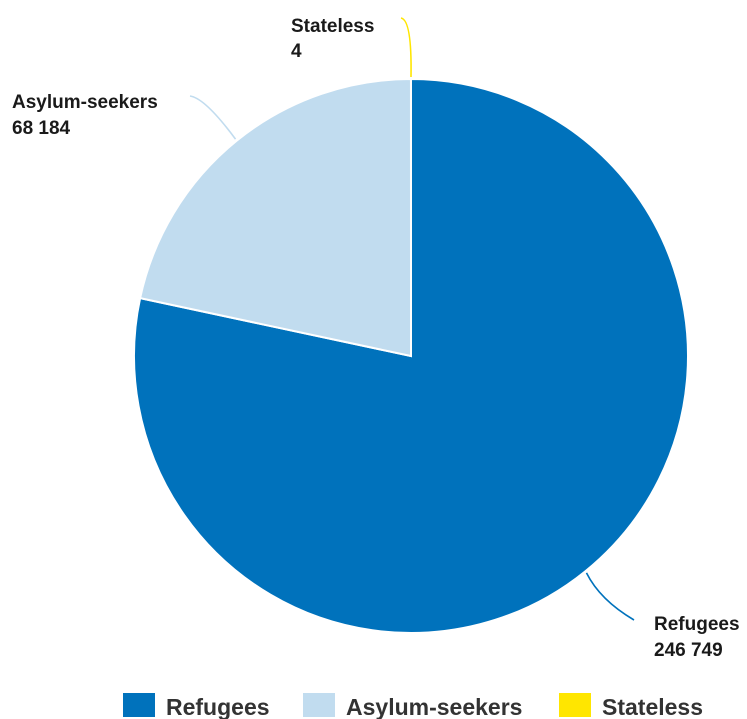  I want to click on legend-swatch-stateless, so click(575, 705).